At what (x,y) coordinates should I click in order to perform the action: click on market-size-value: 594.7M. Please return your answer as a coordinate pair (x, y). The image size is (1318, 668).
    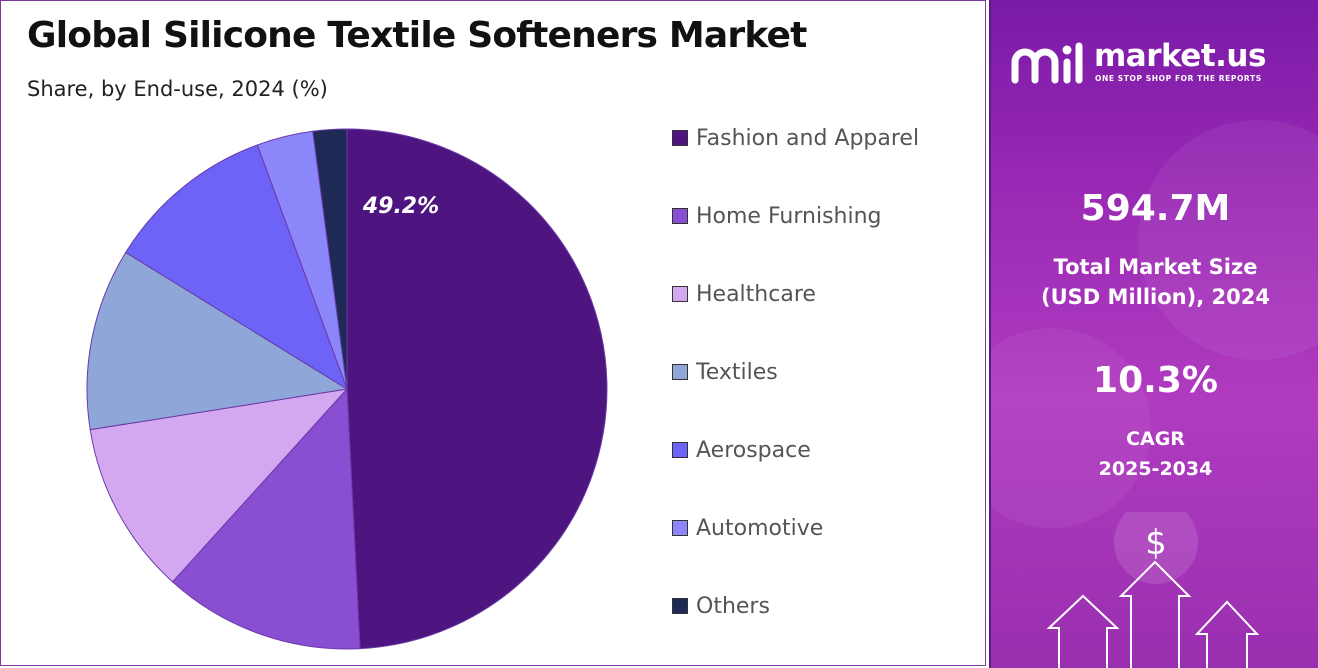
    Looking at the image, I should click on (1155, 208).